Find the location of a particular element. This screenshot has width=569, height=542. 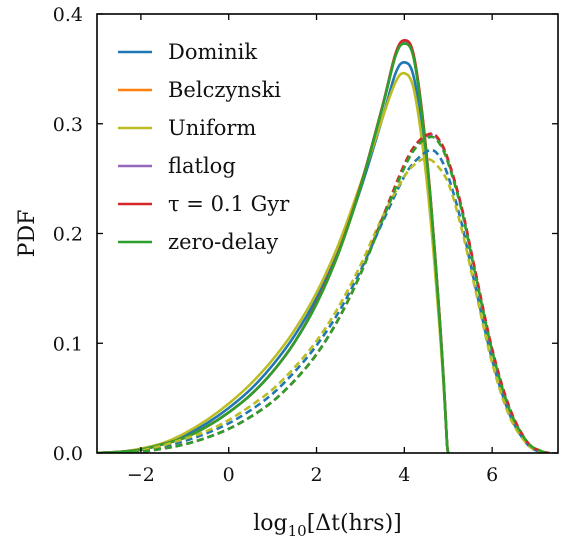

legend-item-belczynski: Belczynski is located at coordinates (199, 90).